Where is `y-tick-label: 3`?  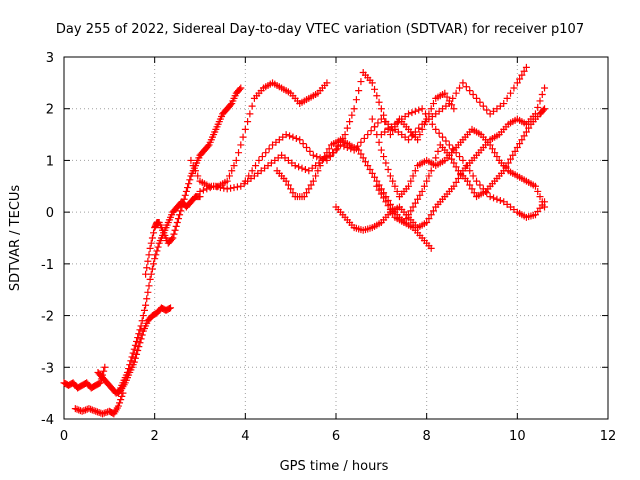 y-tick-label: 3 is located at coordinates (50, 58).